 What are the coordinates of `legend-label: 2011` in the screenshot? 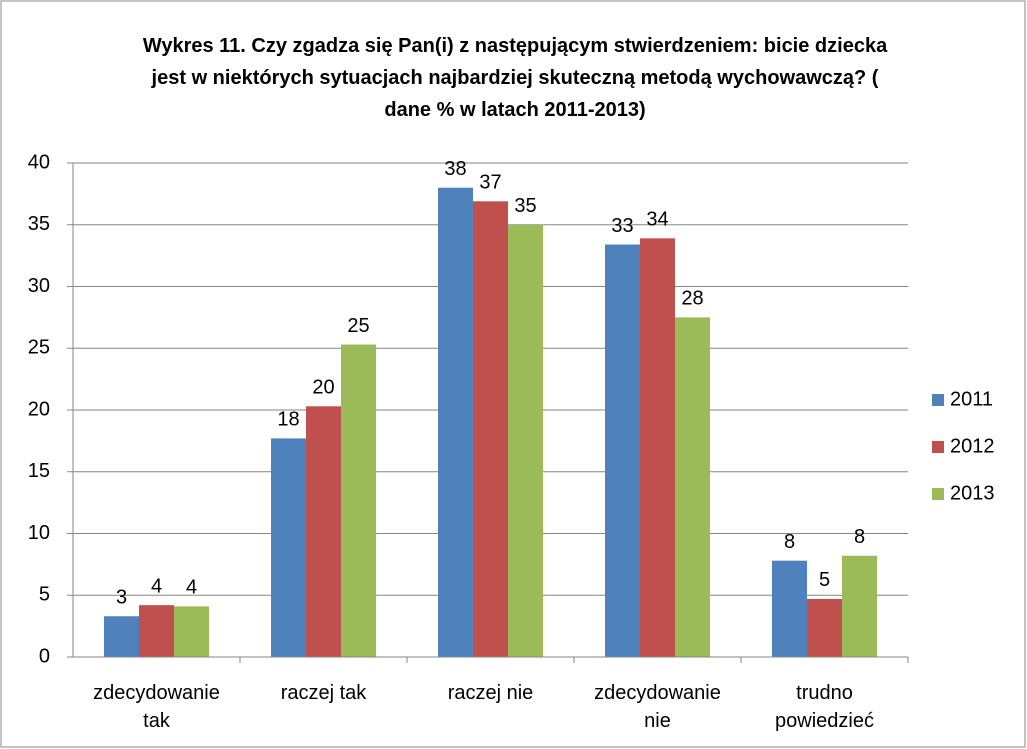 It's located at (971, 399).